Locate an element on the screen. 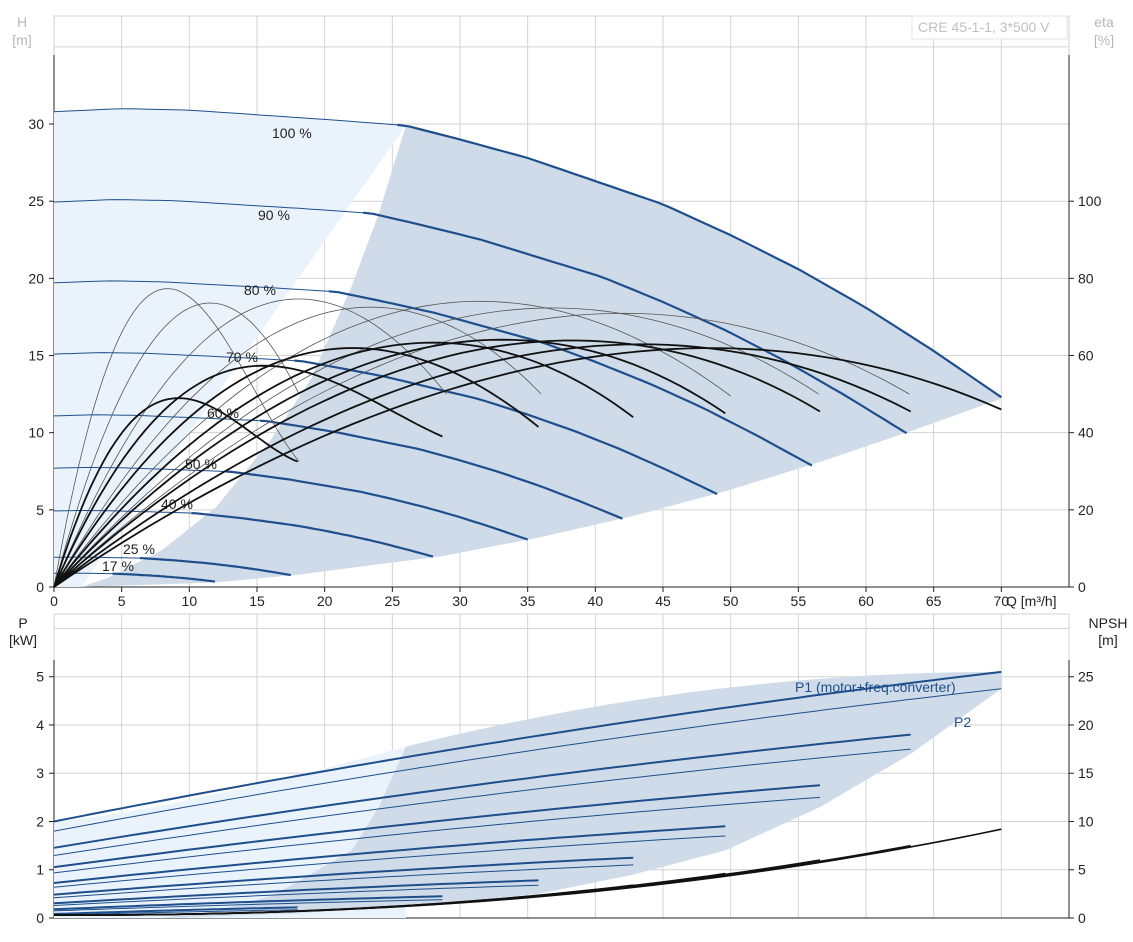 This screenshot has height=942, width=1133. top-left-axis-quantity: H is located at coordinates (22, 22).